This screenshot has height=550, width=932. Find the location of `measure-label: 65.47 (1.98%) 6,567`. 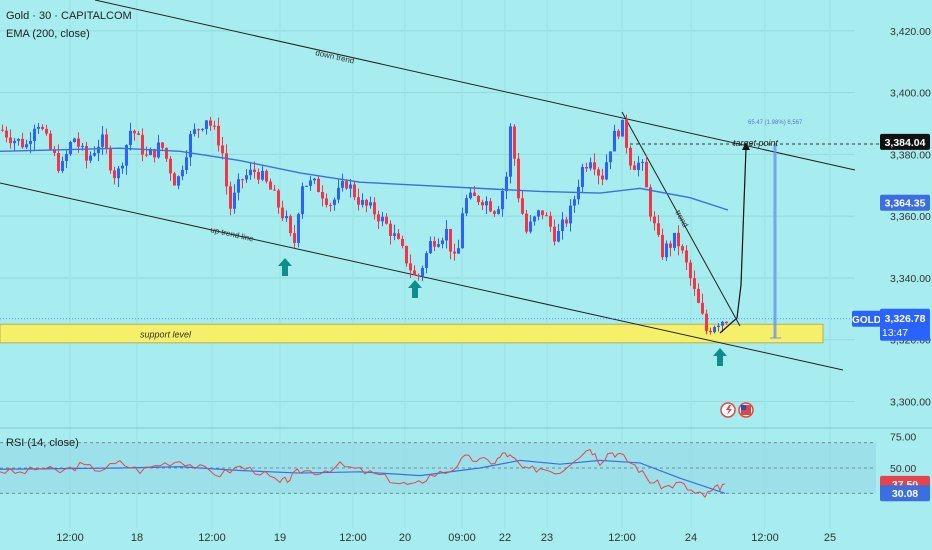

measure-label: 65.47 (1.98%) 6,567 is located at coordinates (775, 123).